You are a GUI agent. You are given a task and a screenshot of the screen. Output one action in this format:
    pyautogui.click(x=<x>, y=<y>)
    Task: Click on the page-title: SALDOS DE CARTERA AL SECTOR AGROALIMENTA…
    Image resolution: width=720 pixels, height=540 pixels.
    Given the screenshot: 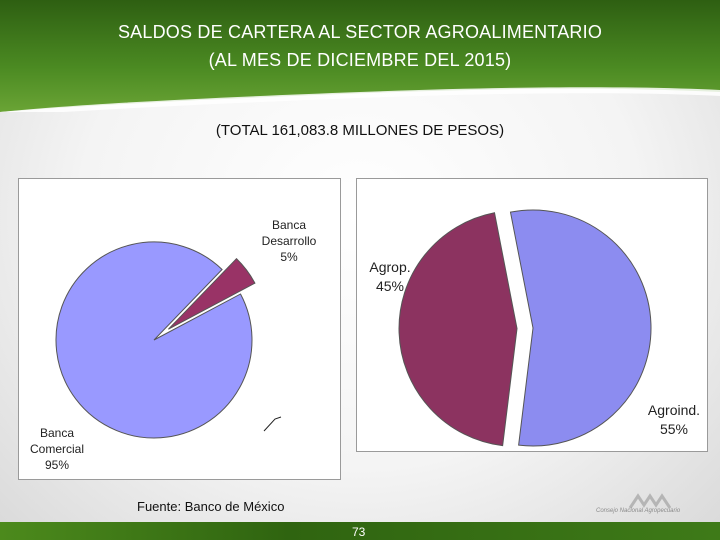 What is the action you would take?
    pyautogui.click(x=360, y=46)
    